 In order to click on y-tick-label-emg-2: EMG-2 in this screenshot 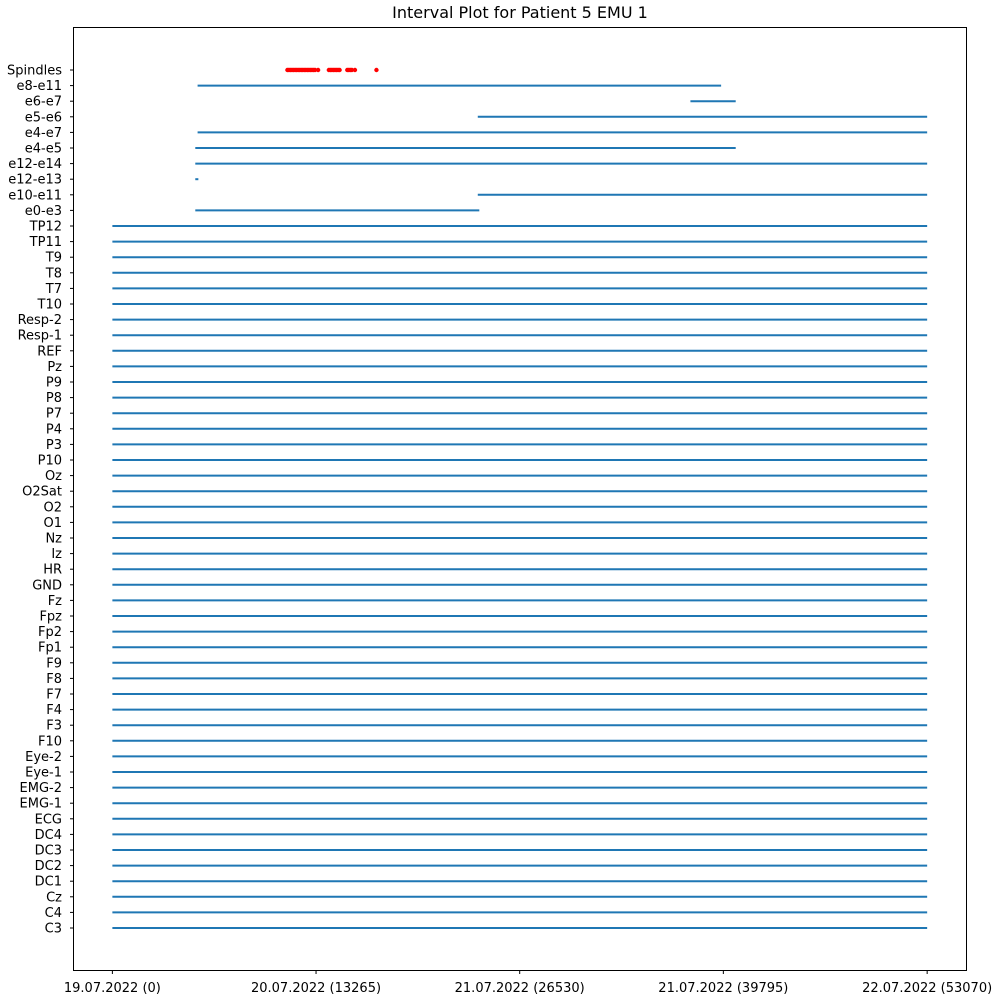, I will do `click(41, 788)`.